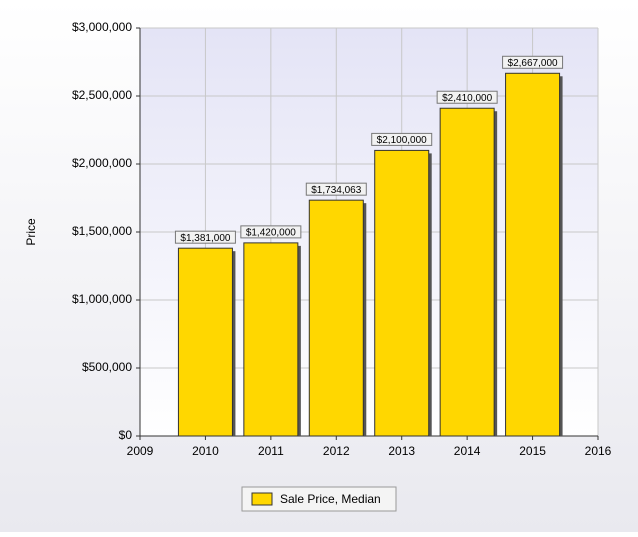 This screenshot has width=638, height=537. Describe the element at coordinates (140, 451) in the screenshot. I see `x-tick-label: 2009` at that location.